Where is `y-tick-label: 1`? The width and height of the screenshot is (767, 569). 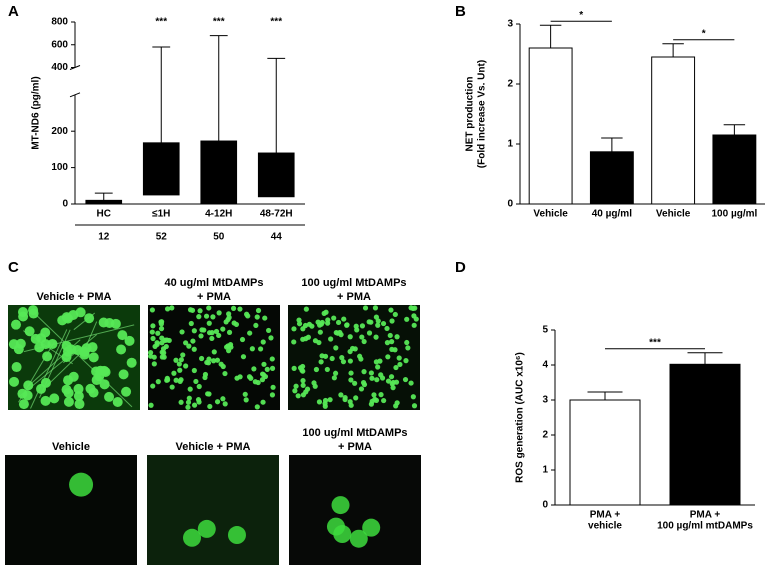 y-tick-label: 1 is located at coordinates (510, 144).